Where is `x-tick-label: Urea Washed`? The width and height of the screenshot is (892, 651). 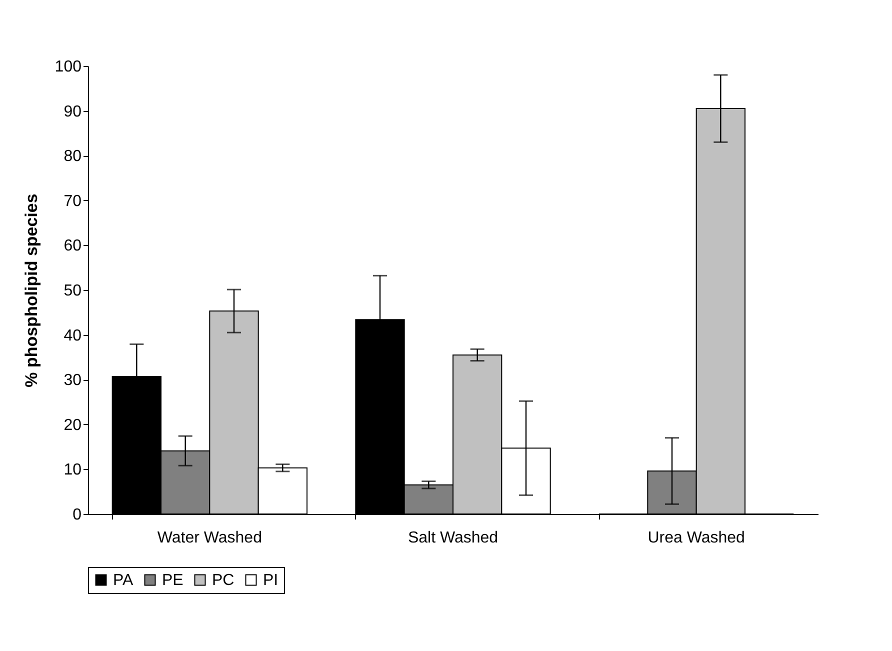
x-tick-label: Urea Washed is located at coordinates (696, 538).